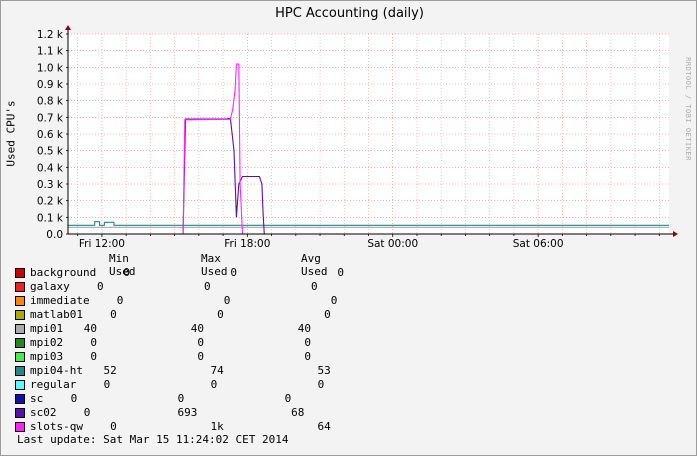  What do you see at coordinates (50, 152) in the screenshot?
I see `y-tick-label: 0.5 k` at bounding box center [50, 152].